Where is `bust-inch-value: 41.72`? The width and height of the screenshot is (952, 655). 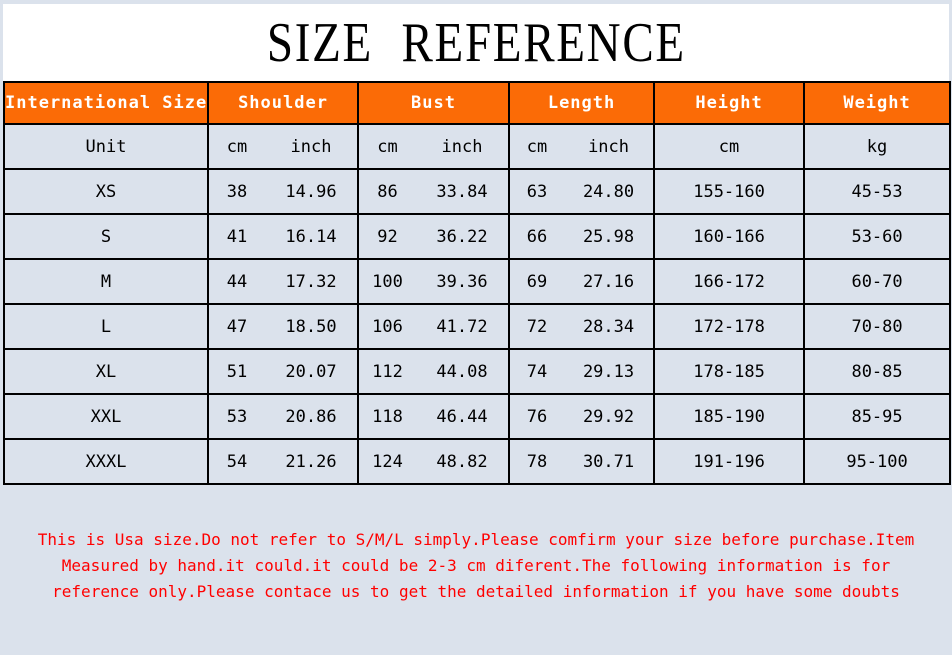 bust-inch-value: 41.72 is located at coordinates (463, 326).